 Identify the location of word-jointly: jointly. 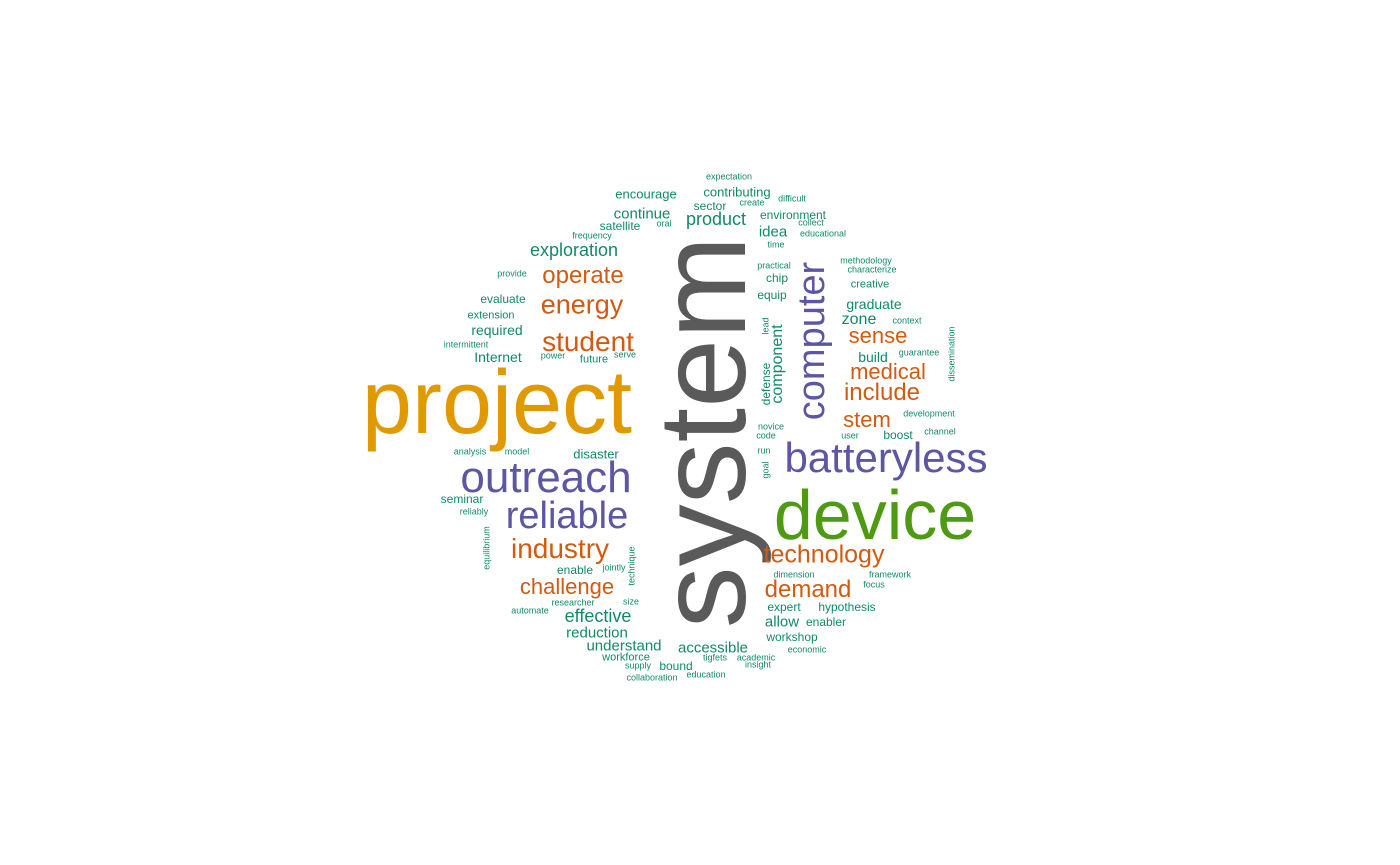
(614, 567).